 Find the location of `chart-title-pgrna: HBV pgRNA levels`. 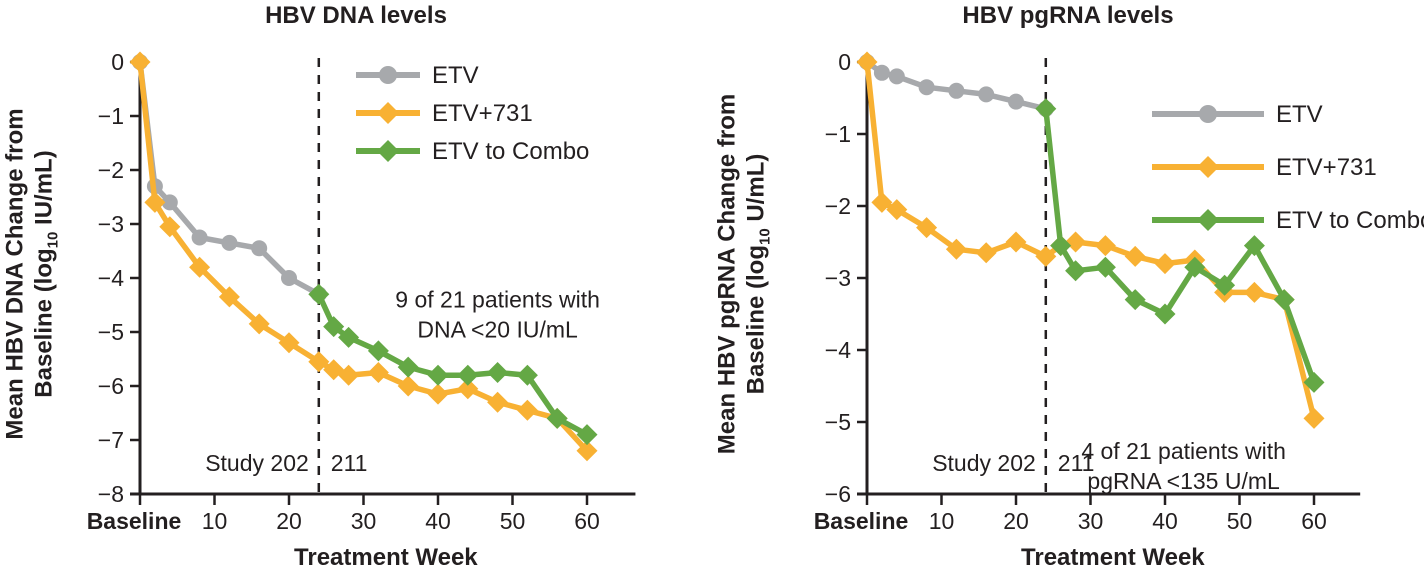

chart-title-pgrna: HBV pgRNA levels is located at coordinates (1068, 15).